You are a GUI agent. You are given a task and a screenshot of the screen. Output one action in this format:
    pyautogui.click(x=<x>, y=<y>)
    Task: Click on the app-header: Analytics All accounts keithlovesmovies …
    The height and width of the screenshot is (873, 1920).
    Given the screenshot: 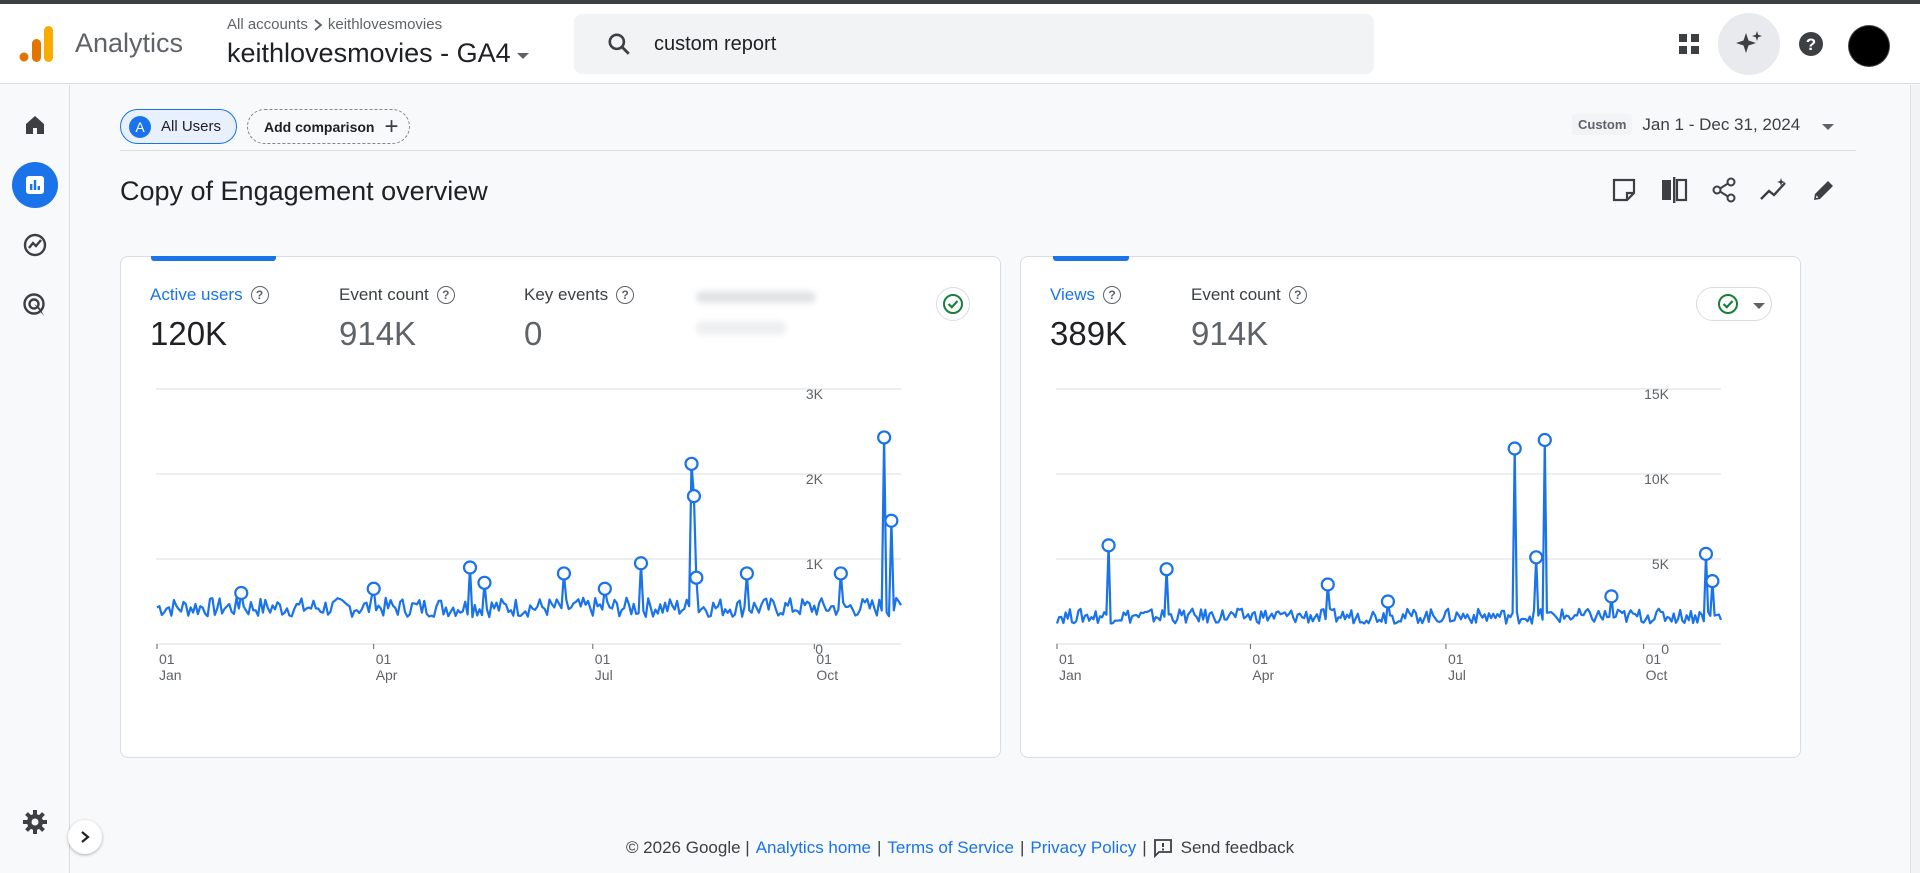 What is the action you would take?
    pyautogui.click(x=960, y=44)
    